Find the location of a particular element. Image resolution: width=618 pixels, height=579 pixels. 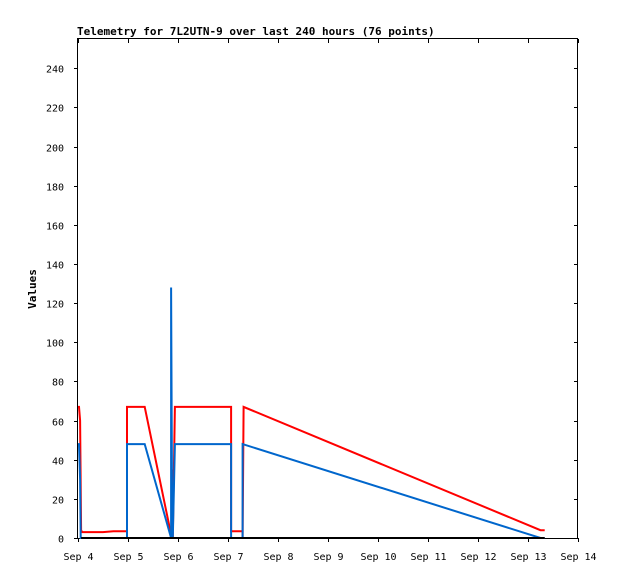

y-tick-label: 140 is located at coordinates (55, 266).